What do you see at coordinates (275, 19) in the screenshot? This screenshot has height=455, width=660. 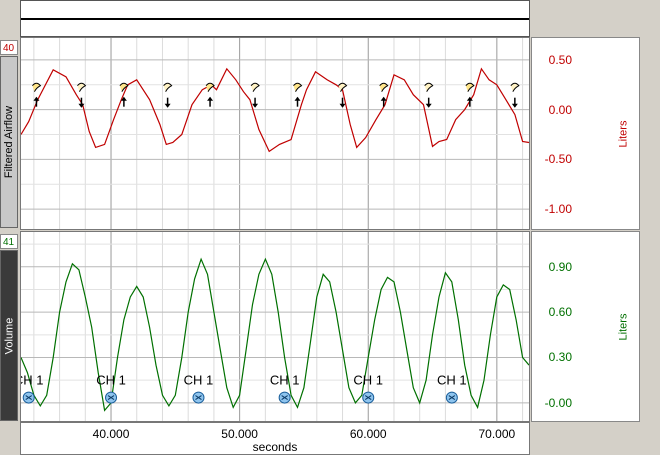 I see `top-divider` at bounding box center [275, 19].